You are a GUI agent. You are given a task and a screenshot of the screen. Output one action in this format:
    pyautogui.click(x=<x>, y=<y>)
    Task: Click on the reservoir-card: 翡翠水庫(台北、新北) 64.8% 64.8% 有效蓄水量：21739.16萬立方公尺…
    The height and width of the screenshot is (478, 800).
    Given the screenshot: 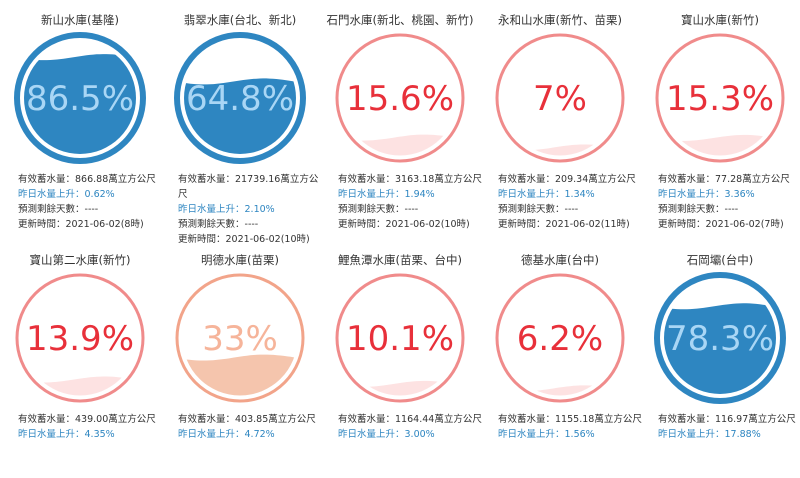 What is the action you would take?
    pyautogui.click(x=240, y=122)
    